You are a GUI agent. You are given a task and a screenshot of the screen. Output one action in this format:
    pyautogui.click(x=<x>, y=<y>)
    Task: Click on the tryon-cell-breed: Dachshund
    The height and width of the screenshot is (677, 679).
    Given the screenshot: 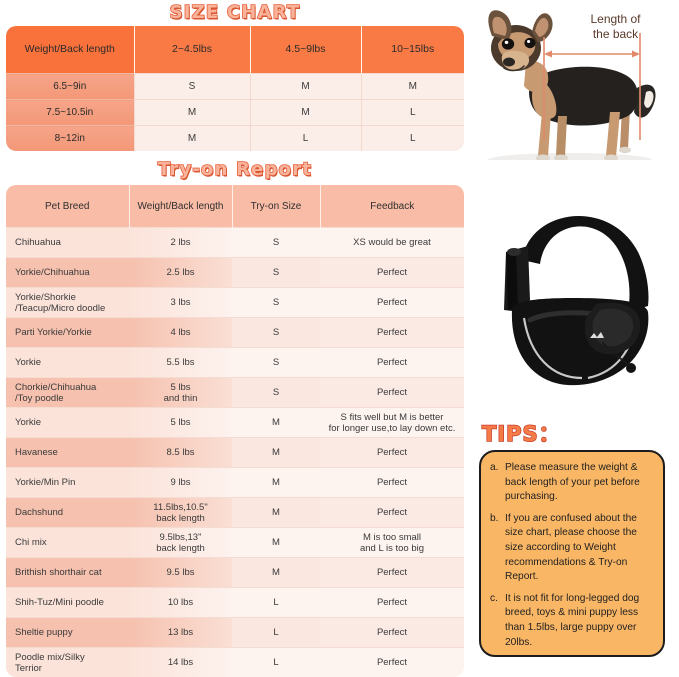 What is the action you would take?
    pyautogui.click(x=67, y=513)
    